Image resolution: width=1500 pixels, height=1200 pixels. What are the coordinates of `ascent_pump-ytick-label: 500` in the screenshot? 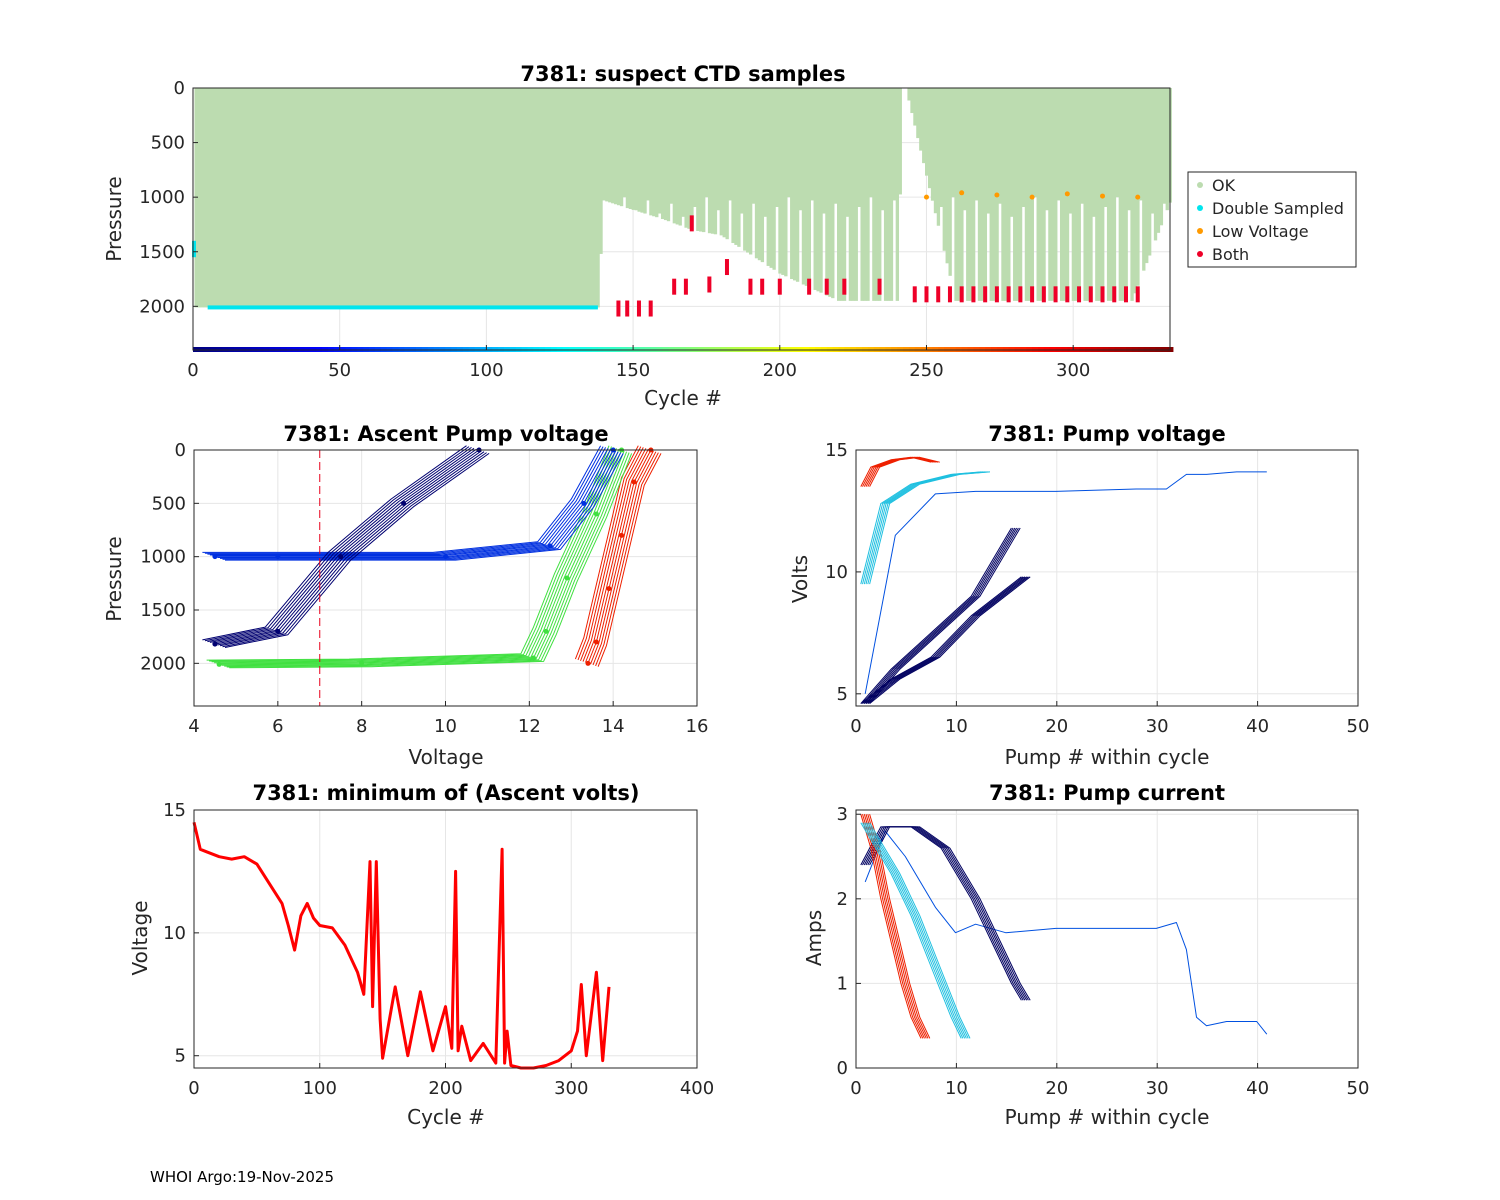 It's located at (169, 503).